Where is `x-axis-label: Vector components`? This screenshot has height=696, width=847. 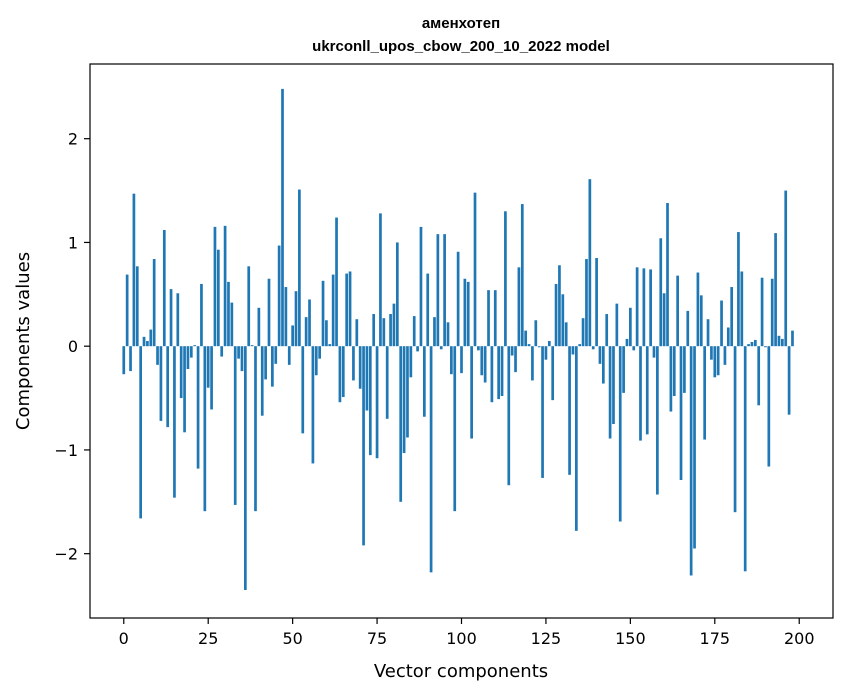
x-axis-label: Vector components is located at coordinates (461, 671).